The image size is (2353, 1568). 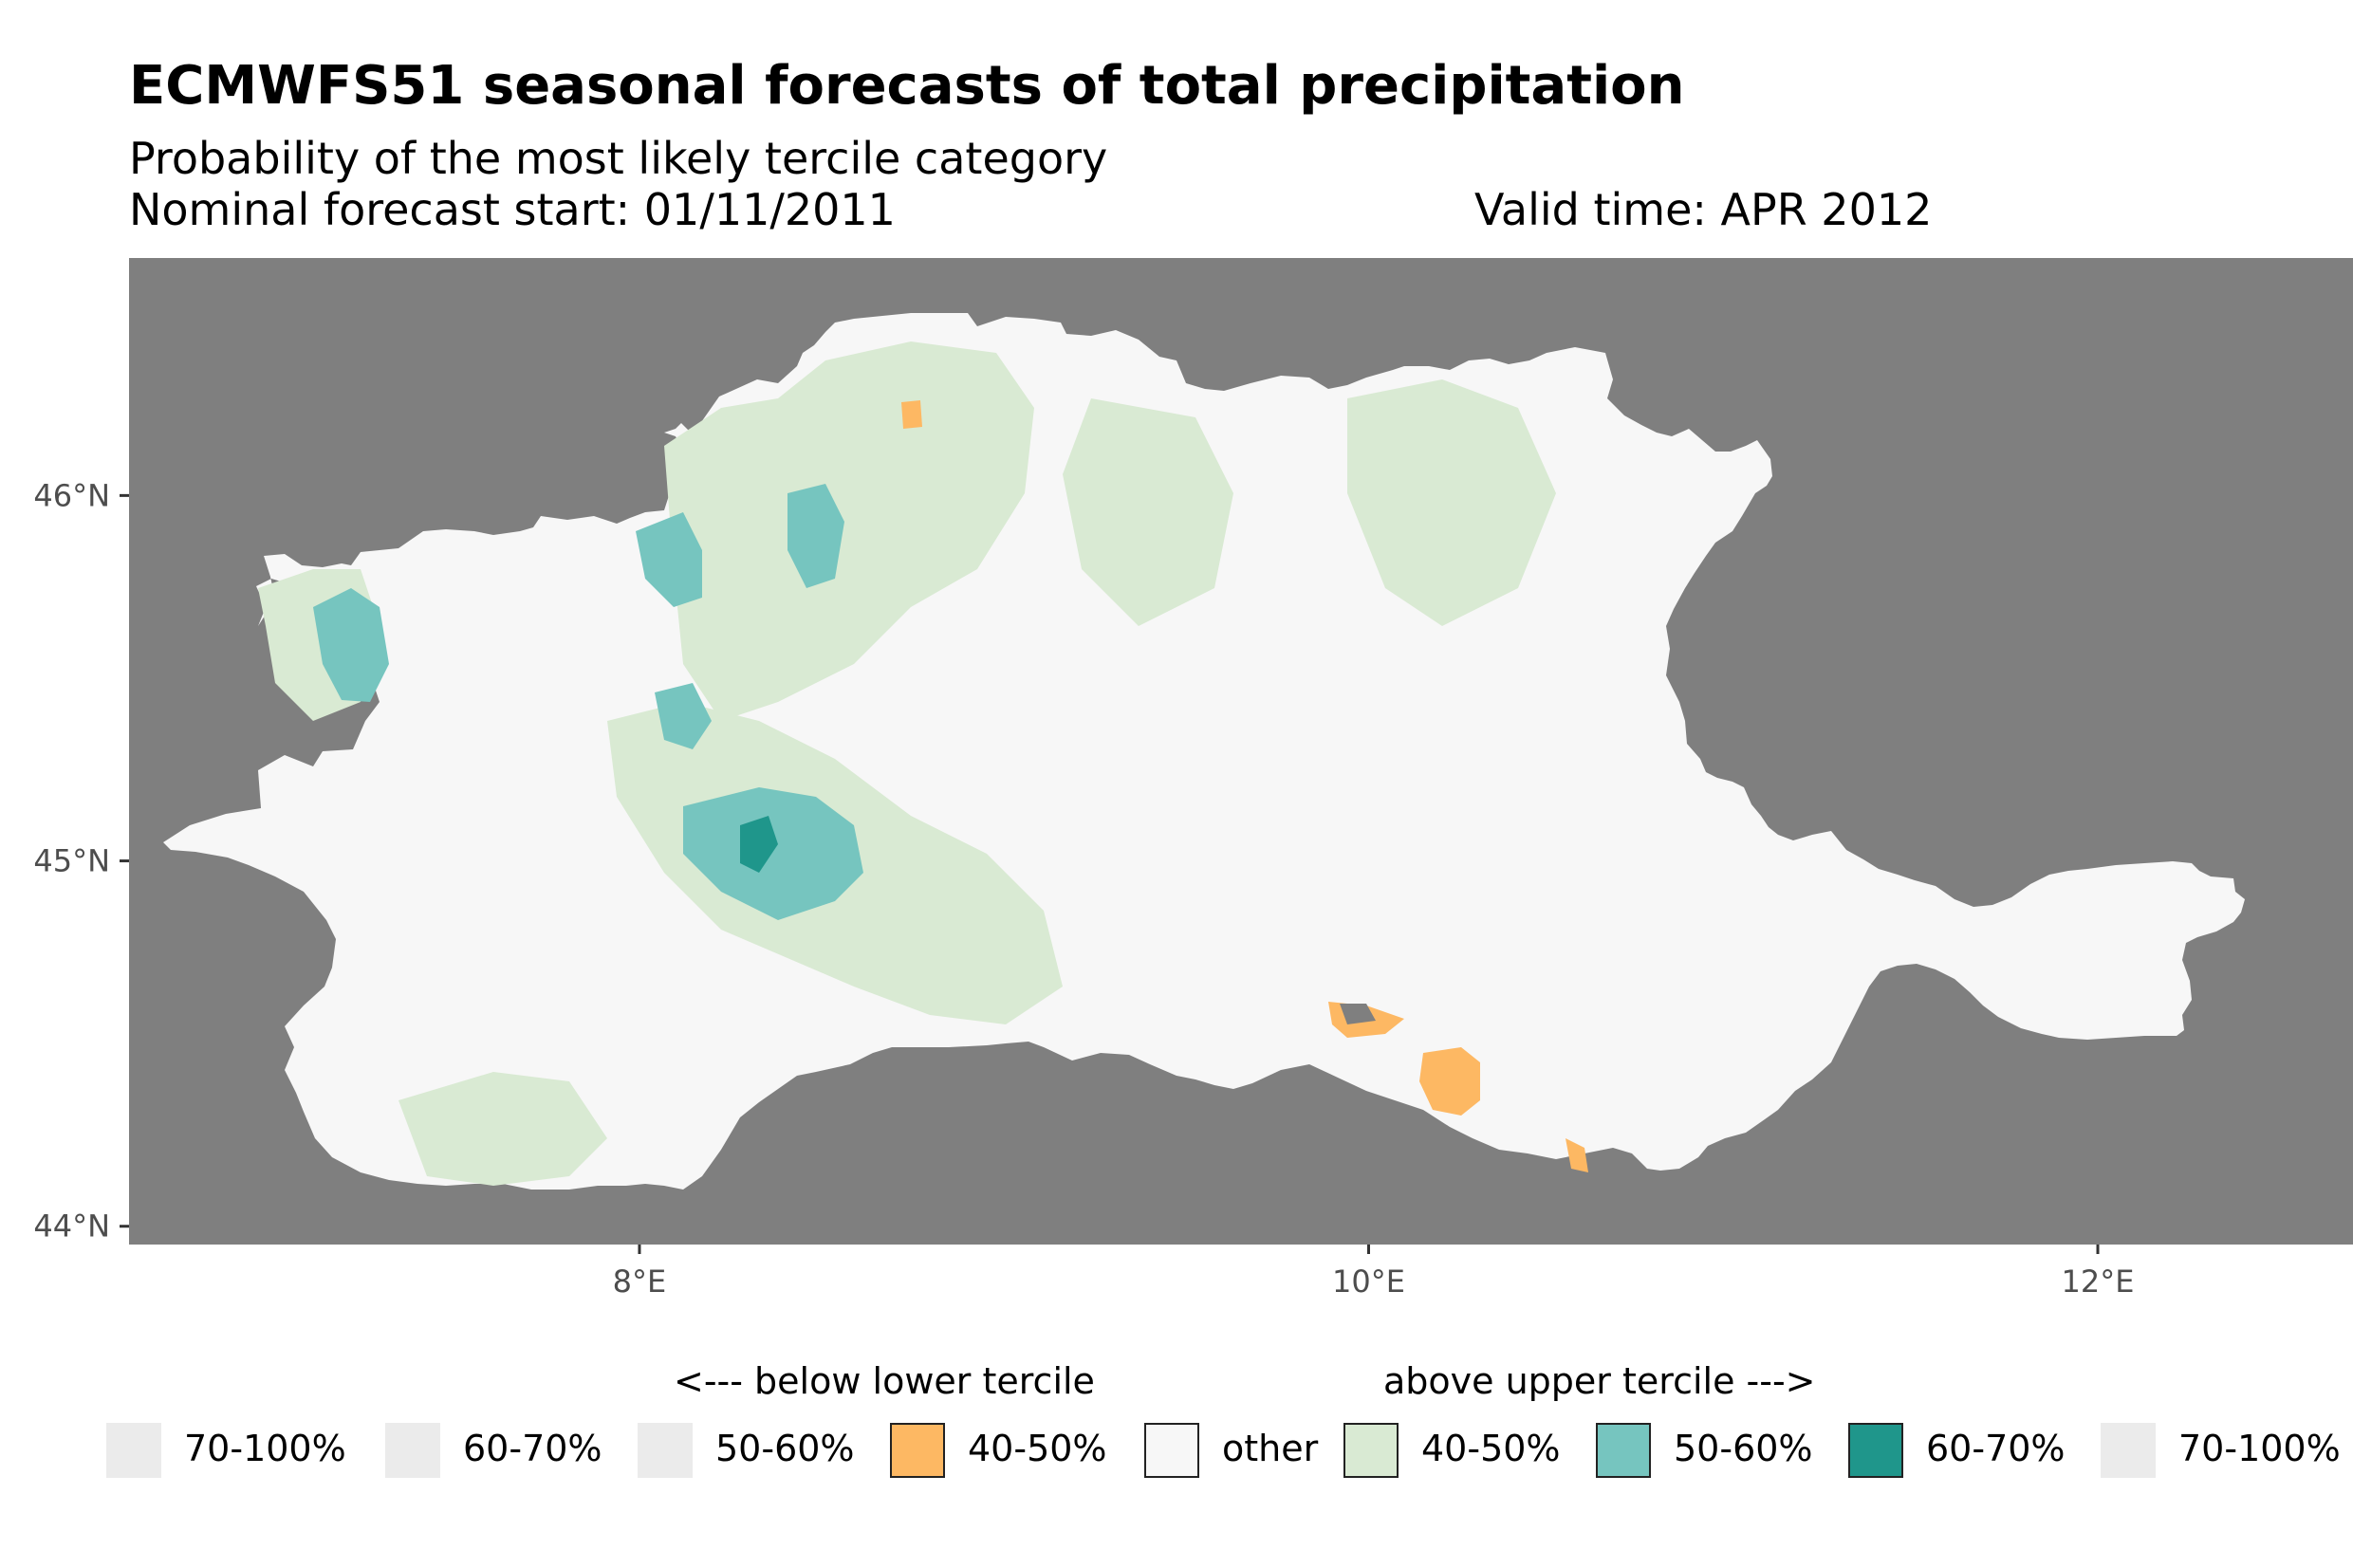 I want to click on legend-above-label: above upper tercile --->, so click(x=1600, y=1381).